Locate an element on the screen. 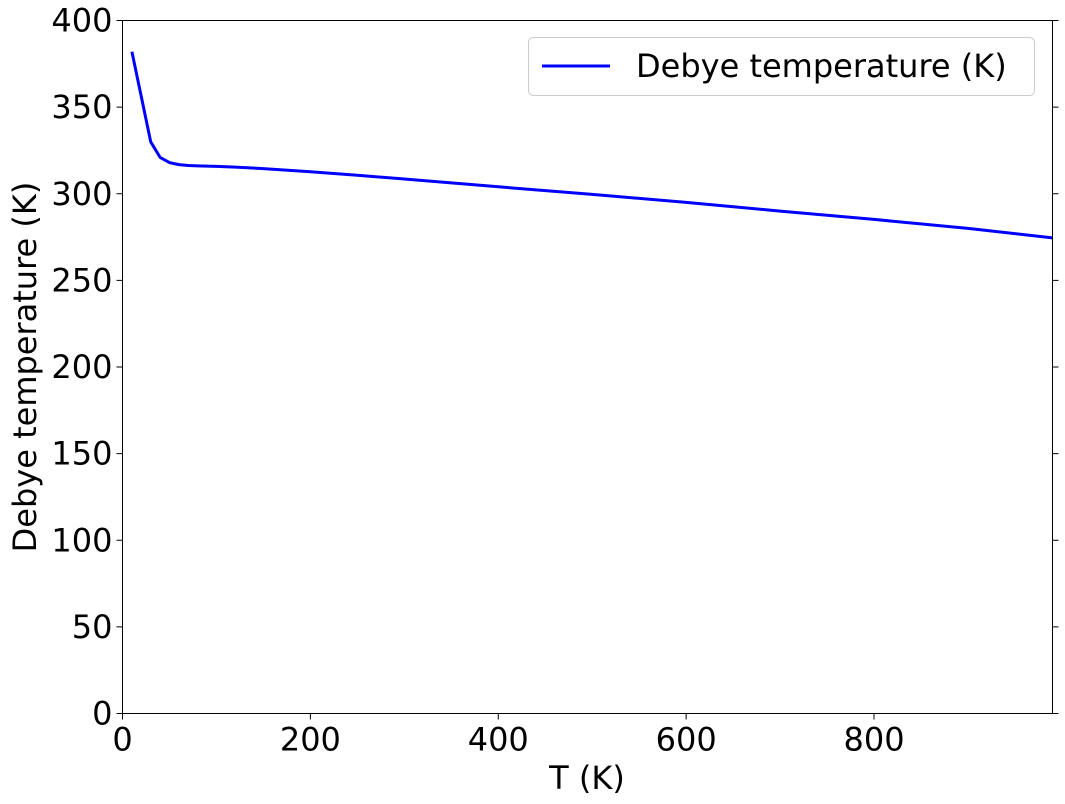 Image resolution: width=1065 pixels, height=804 pixels. y-axis-left: 0 50 100 150 200 250 300 350 400 is located at coordinates (87, 367).